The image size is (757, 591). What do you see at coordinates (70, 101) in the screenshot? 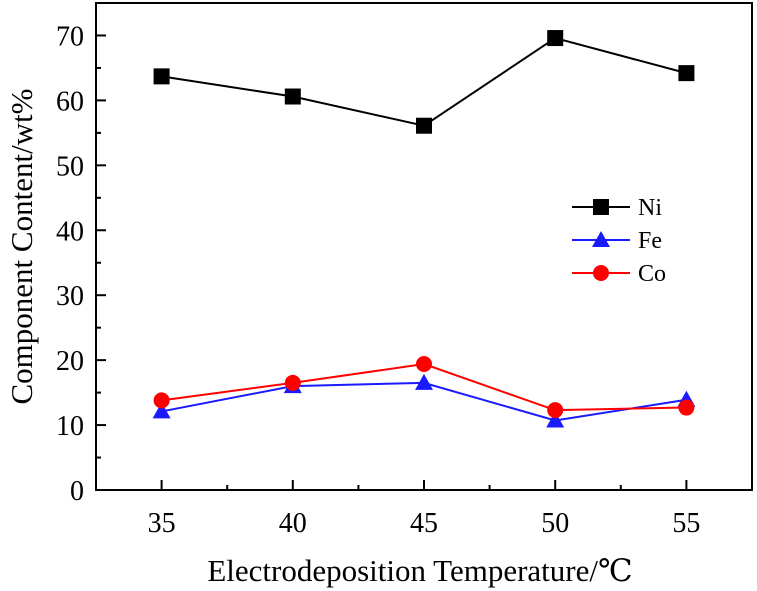
I see `y-tick-label: 60` at bounding box center [70, 101].